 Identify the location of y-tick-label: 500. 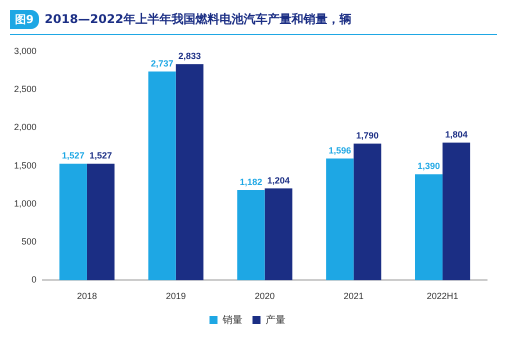
(29, 241).